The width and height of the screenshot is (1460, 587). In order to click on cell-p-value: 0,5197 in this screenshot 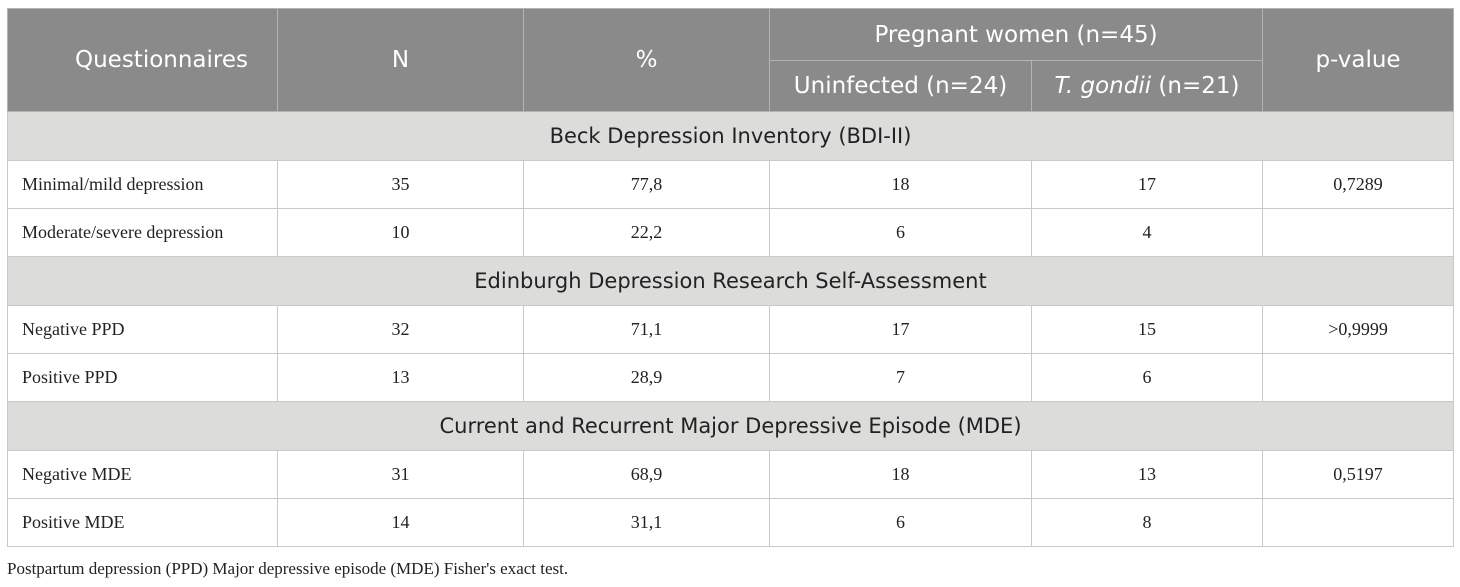, I will do `click(1358, 474)`.